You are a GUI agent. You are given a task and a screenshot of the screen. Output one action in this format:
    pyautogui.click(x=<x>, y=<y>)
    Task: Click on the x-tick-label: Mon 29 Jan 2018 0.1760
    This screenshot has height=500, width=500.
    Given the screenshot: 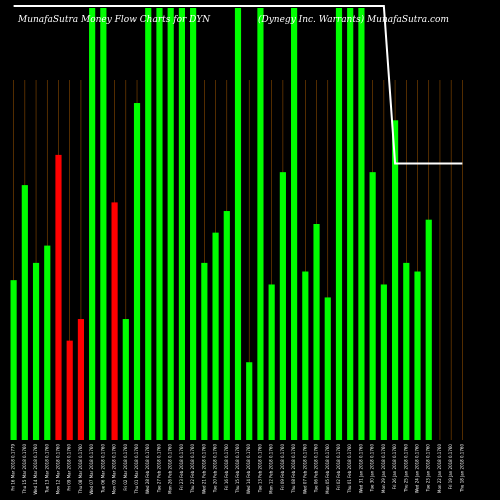 What is the action you would take?
    pyautogui.click(x=383, y=468)
    